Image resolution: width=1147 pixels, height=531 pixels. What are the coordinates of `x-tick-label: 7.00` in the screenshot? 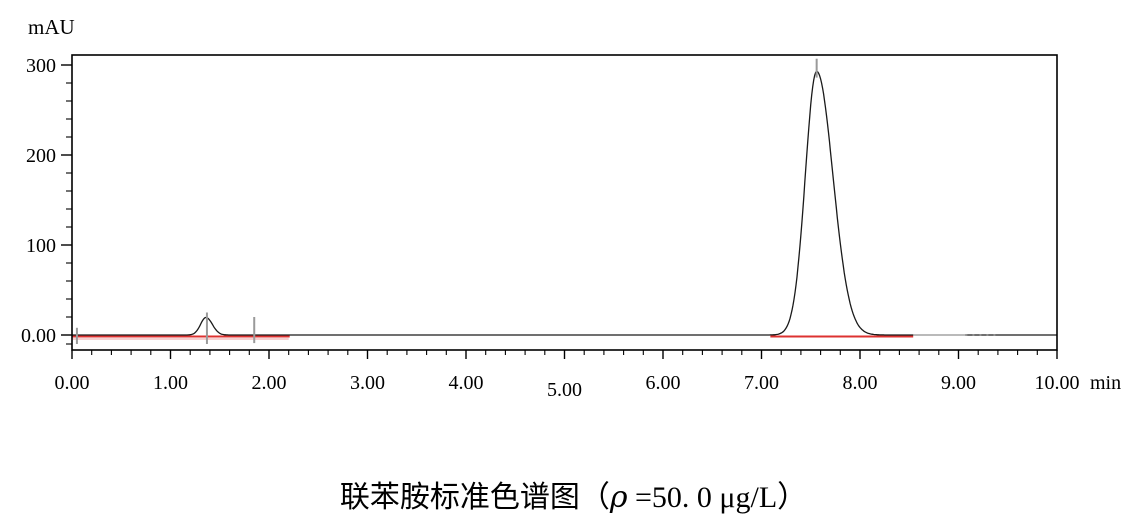 It's located at (761, 383).